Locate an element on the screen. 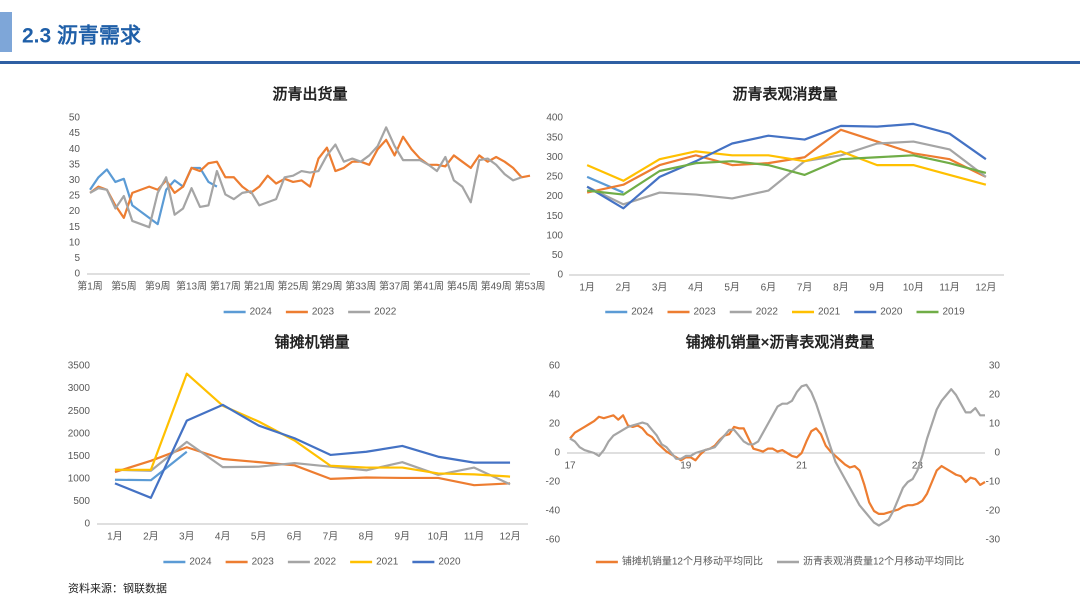 The image size is (1080, 608). y-tick-label: 1000 is located at coordinates (79, 478).